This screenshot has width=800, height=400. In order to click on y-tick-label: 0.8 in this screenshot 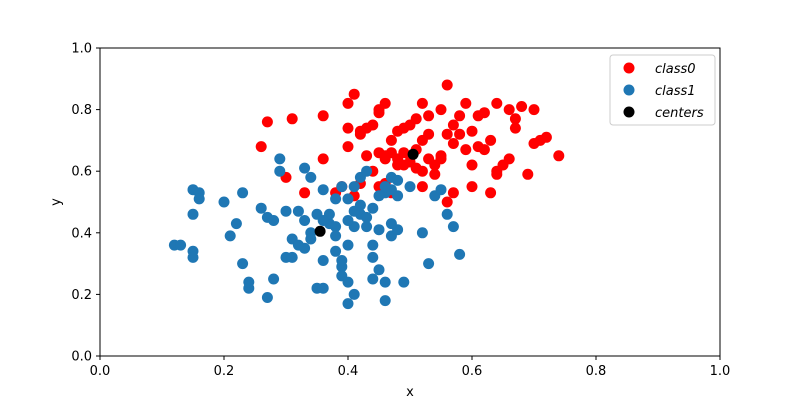, I will do `click(81, 110)`.